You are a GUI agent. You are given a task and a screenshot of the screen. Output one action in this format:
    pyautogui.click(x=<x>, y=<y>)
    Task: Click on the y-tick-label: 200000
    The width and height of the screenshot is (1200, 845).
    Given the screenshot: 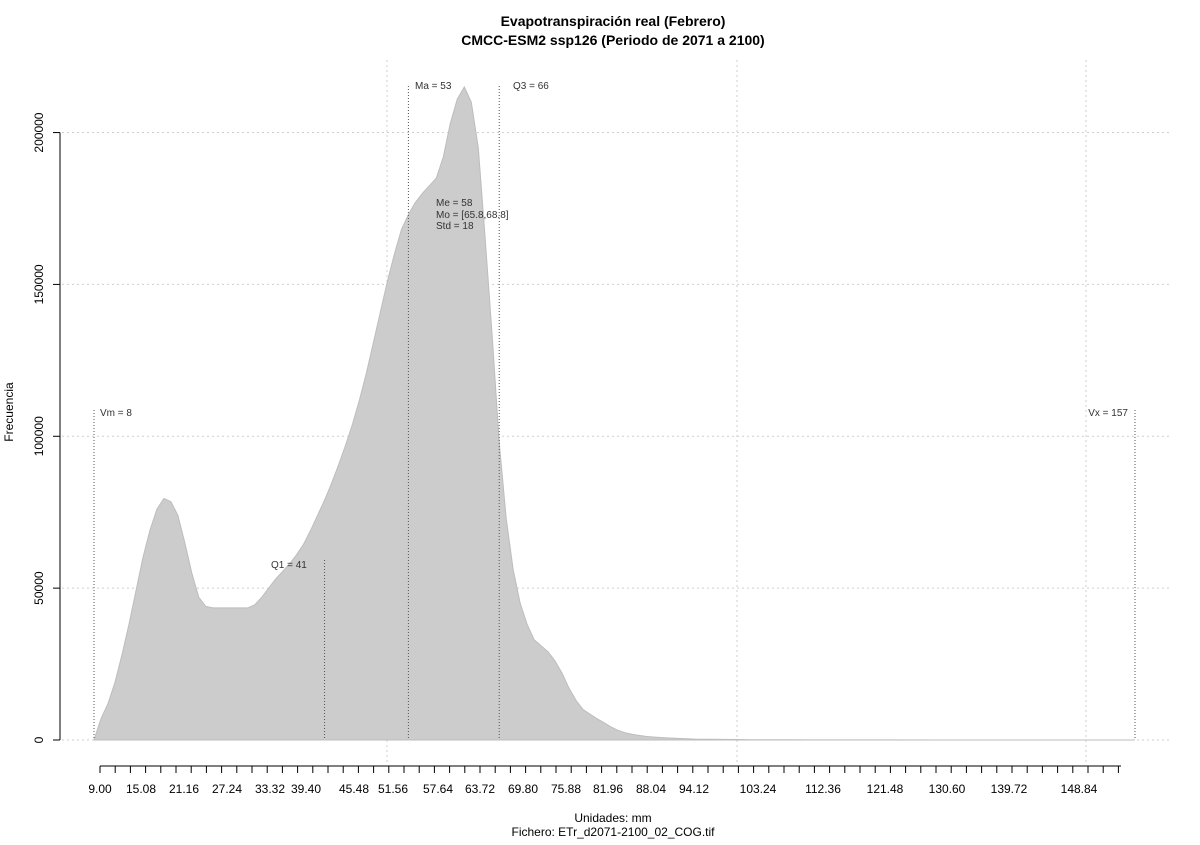 What is the action you would take?
    pyautogui.click(x=39, y=132)
    